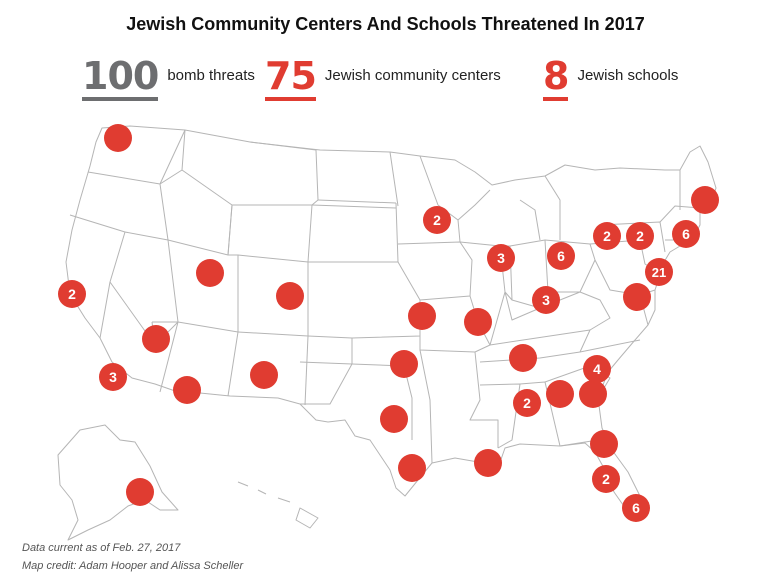 The height and width of the screenshot is (584, 771). Describe the element at coordinates (101, 548) in the screenshot. I see `footer-note: Data current as of Feb. 27, 2017` at that location.